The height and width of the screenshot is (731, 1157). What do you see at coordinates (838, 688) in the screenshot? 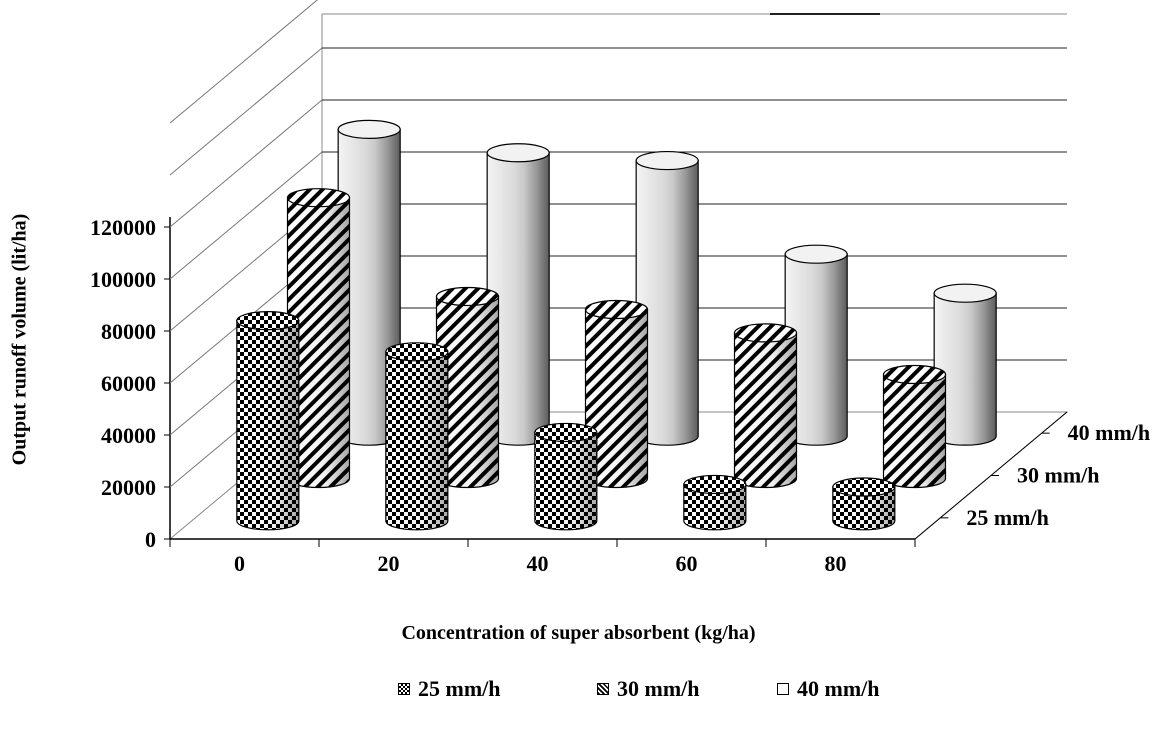
I see `legend-label: 40 mm/h` at bounding box center [838, 688].